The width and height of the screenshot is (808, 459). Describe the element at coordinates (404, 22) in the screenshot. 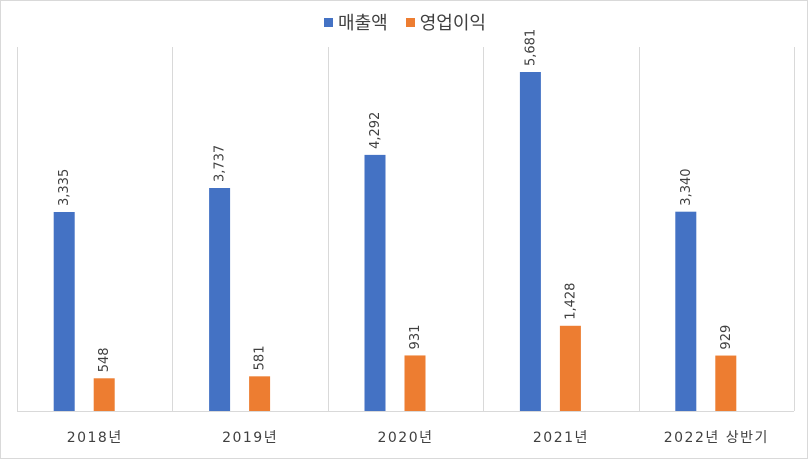

I see `legend: 매출액 영업이익` at that location.